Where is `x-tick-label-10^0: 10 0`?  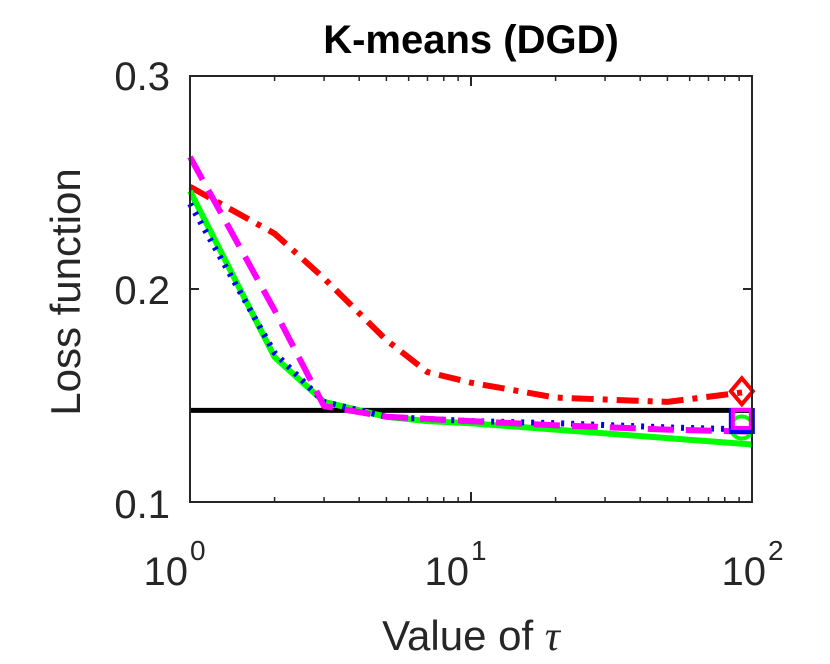 x-tick-label-10^0: 10 0 is located at coordinates (175, 564).